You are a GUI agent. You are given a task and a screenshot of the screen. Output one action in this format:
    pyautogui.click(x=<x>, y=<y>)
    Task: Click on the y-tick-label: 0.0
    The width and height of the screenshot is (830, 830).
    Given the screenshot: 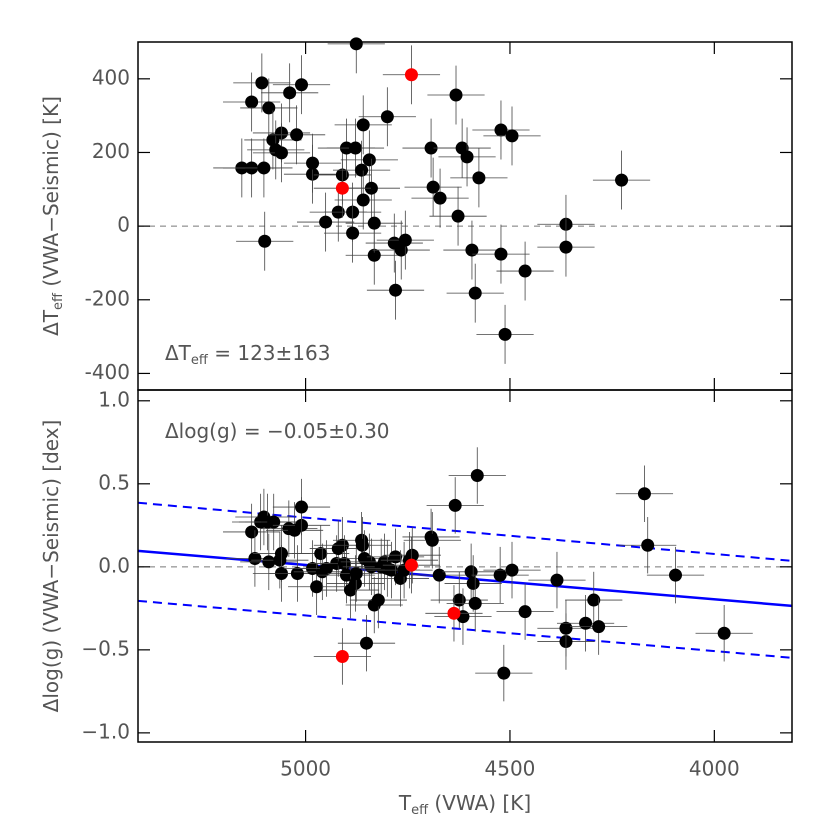 What is the action you would take?
    pyautogui.click(x=114, y=565)
    